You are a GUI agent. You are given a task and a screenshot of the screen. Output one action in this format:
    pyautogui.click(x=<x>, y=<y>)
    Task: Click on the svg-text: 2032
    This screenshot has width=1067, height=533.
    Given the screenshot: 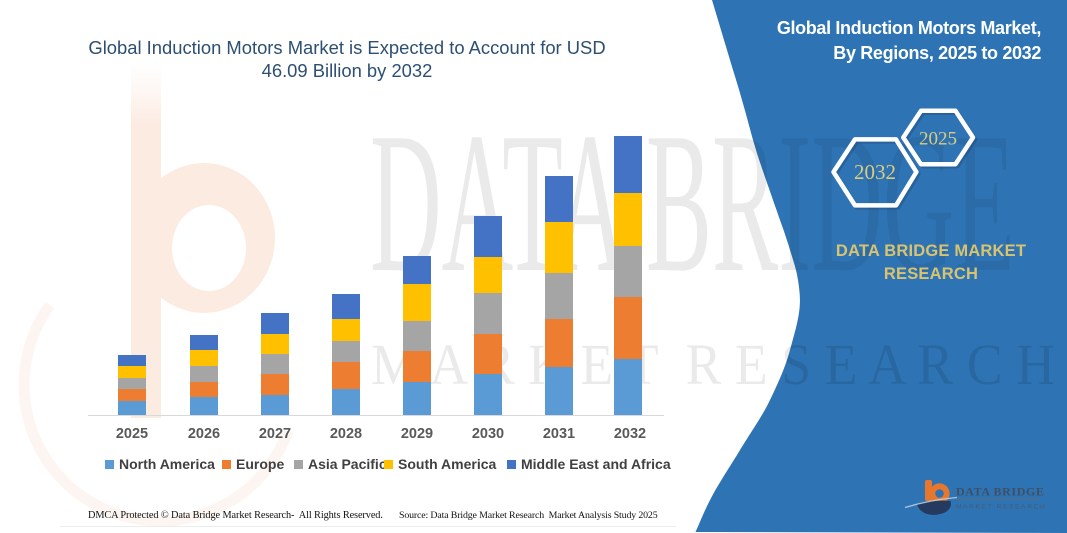 What is the action you would take?
    pyautogui.click(x=875, y=172)
    